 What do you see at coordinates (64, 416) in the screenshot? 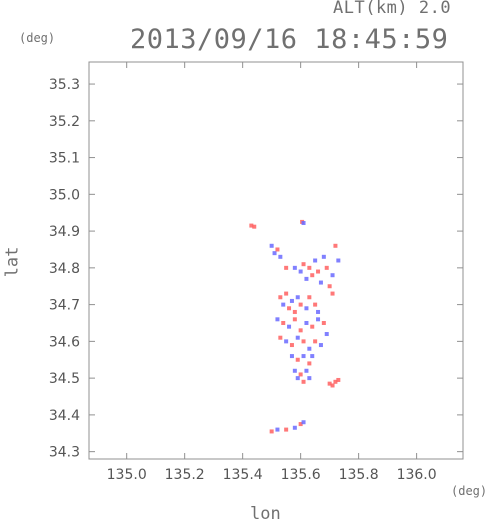
I see `y-tick-label: 34.4` at bounding box center [64, 416].